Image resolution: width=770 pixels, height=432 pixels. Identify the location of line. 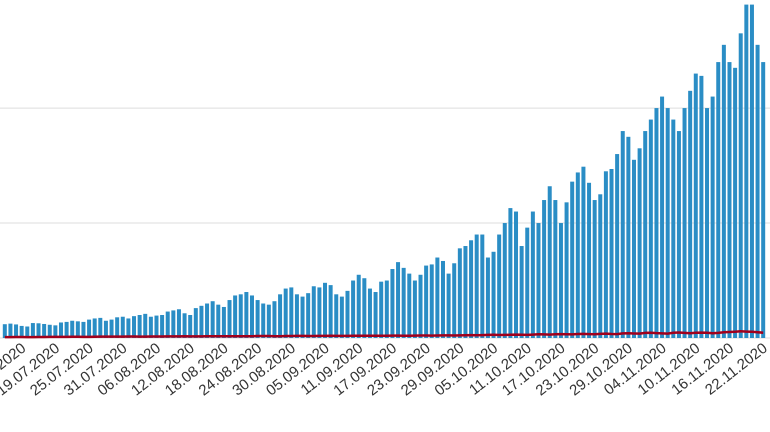
(384, 334).